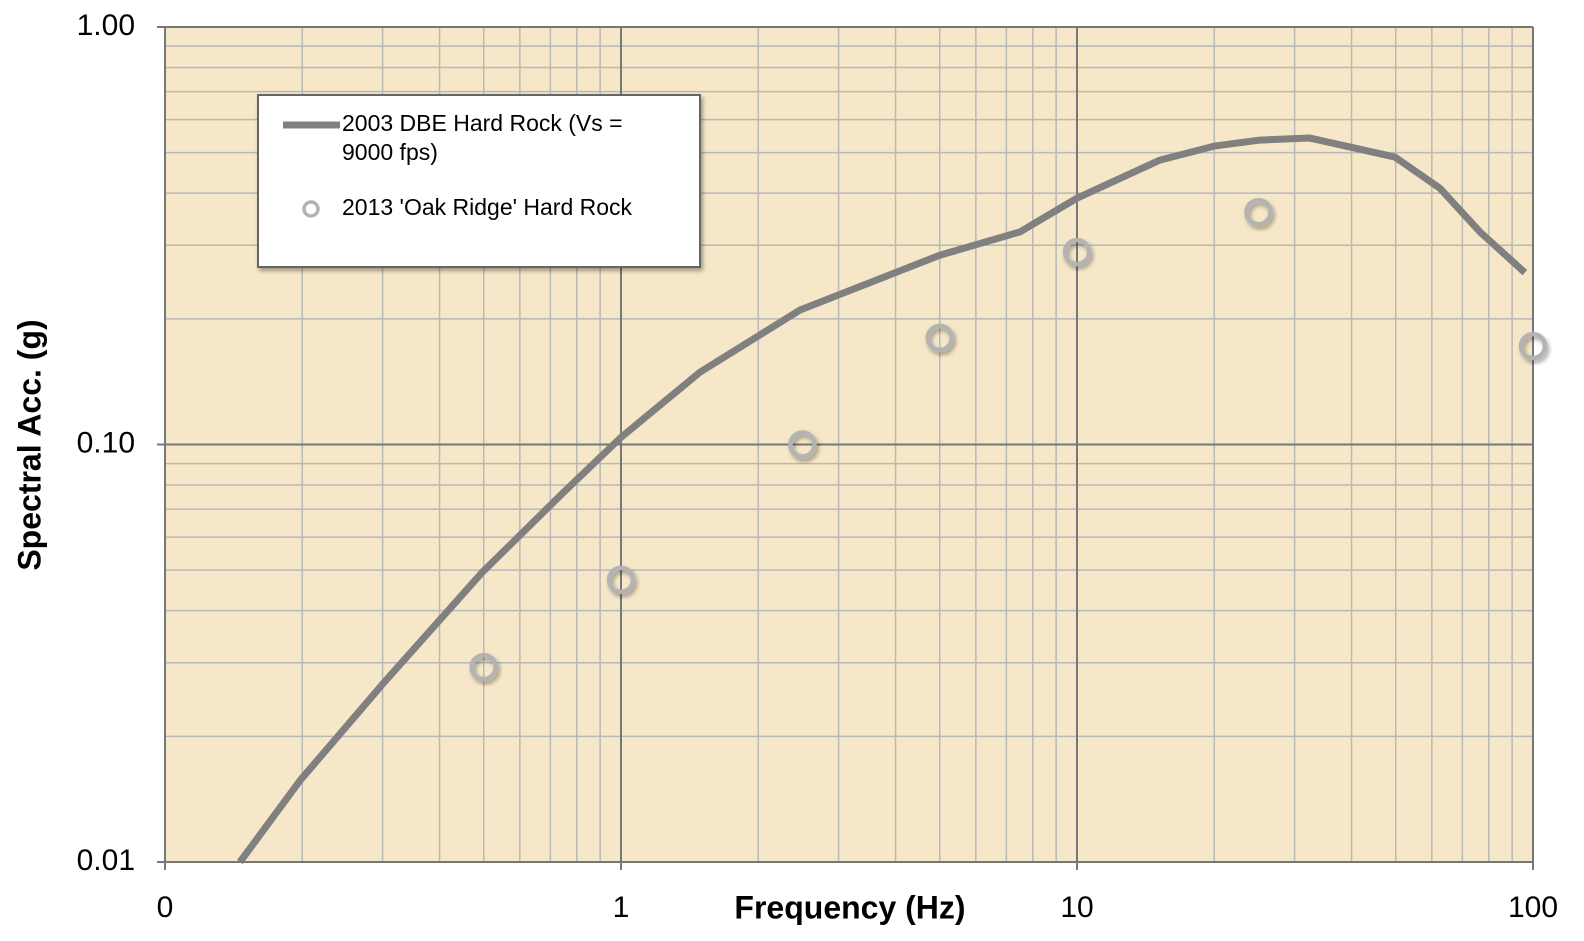 The width and height of the screenshot is (1584, 941). Describe the element at coordinates (165, 907) in the screenshot. I see `x-tick-label: 0` at that location.